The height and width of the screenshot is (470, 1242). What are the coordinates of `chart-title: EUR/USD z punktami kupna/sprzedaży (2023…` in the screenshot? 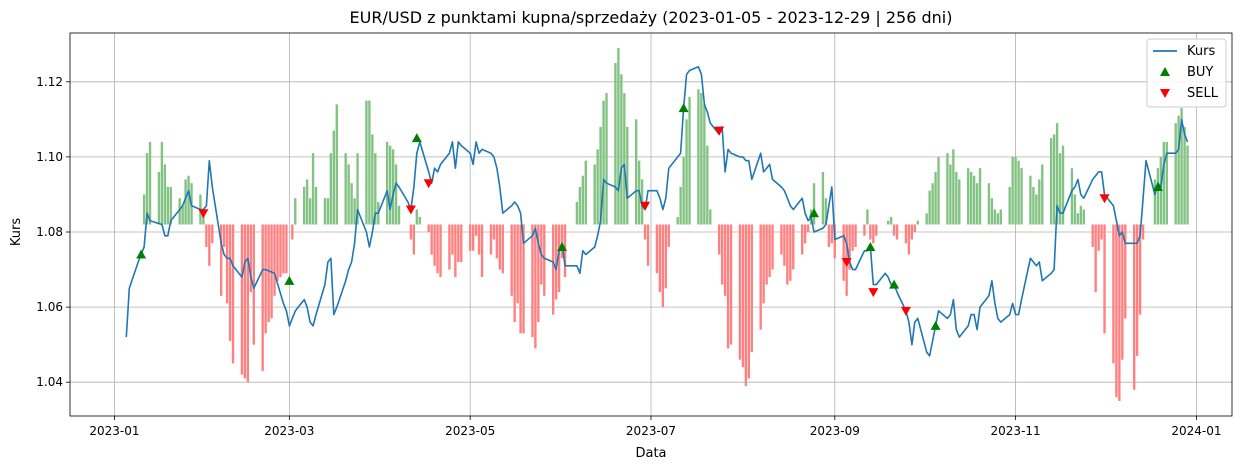 It's located at (651, 17).